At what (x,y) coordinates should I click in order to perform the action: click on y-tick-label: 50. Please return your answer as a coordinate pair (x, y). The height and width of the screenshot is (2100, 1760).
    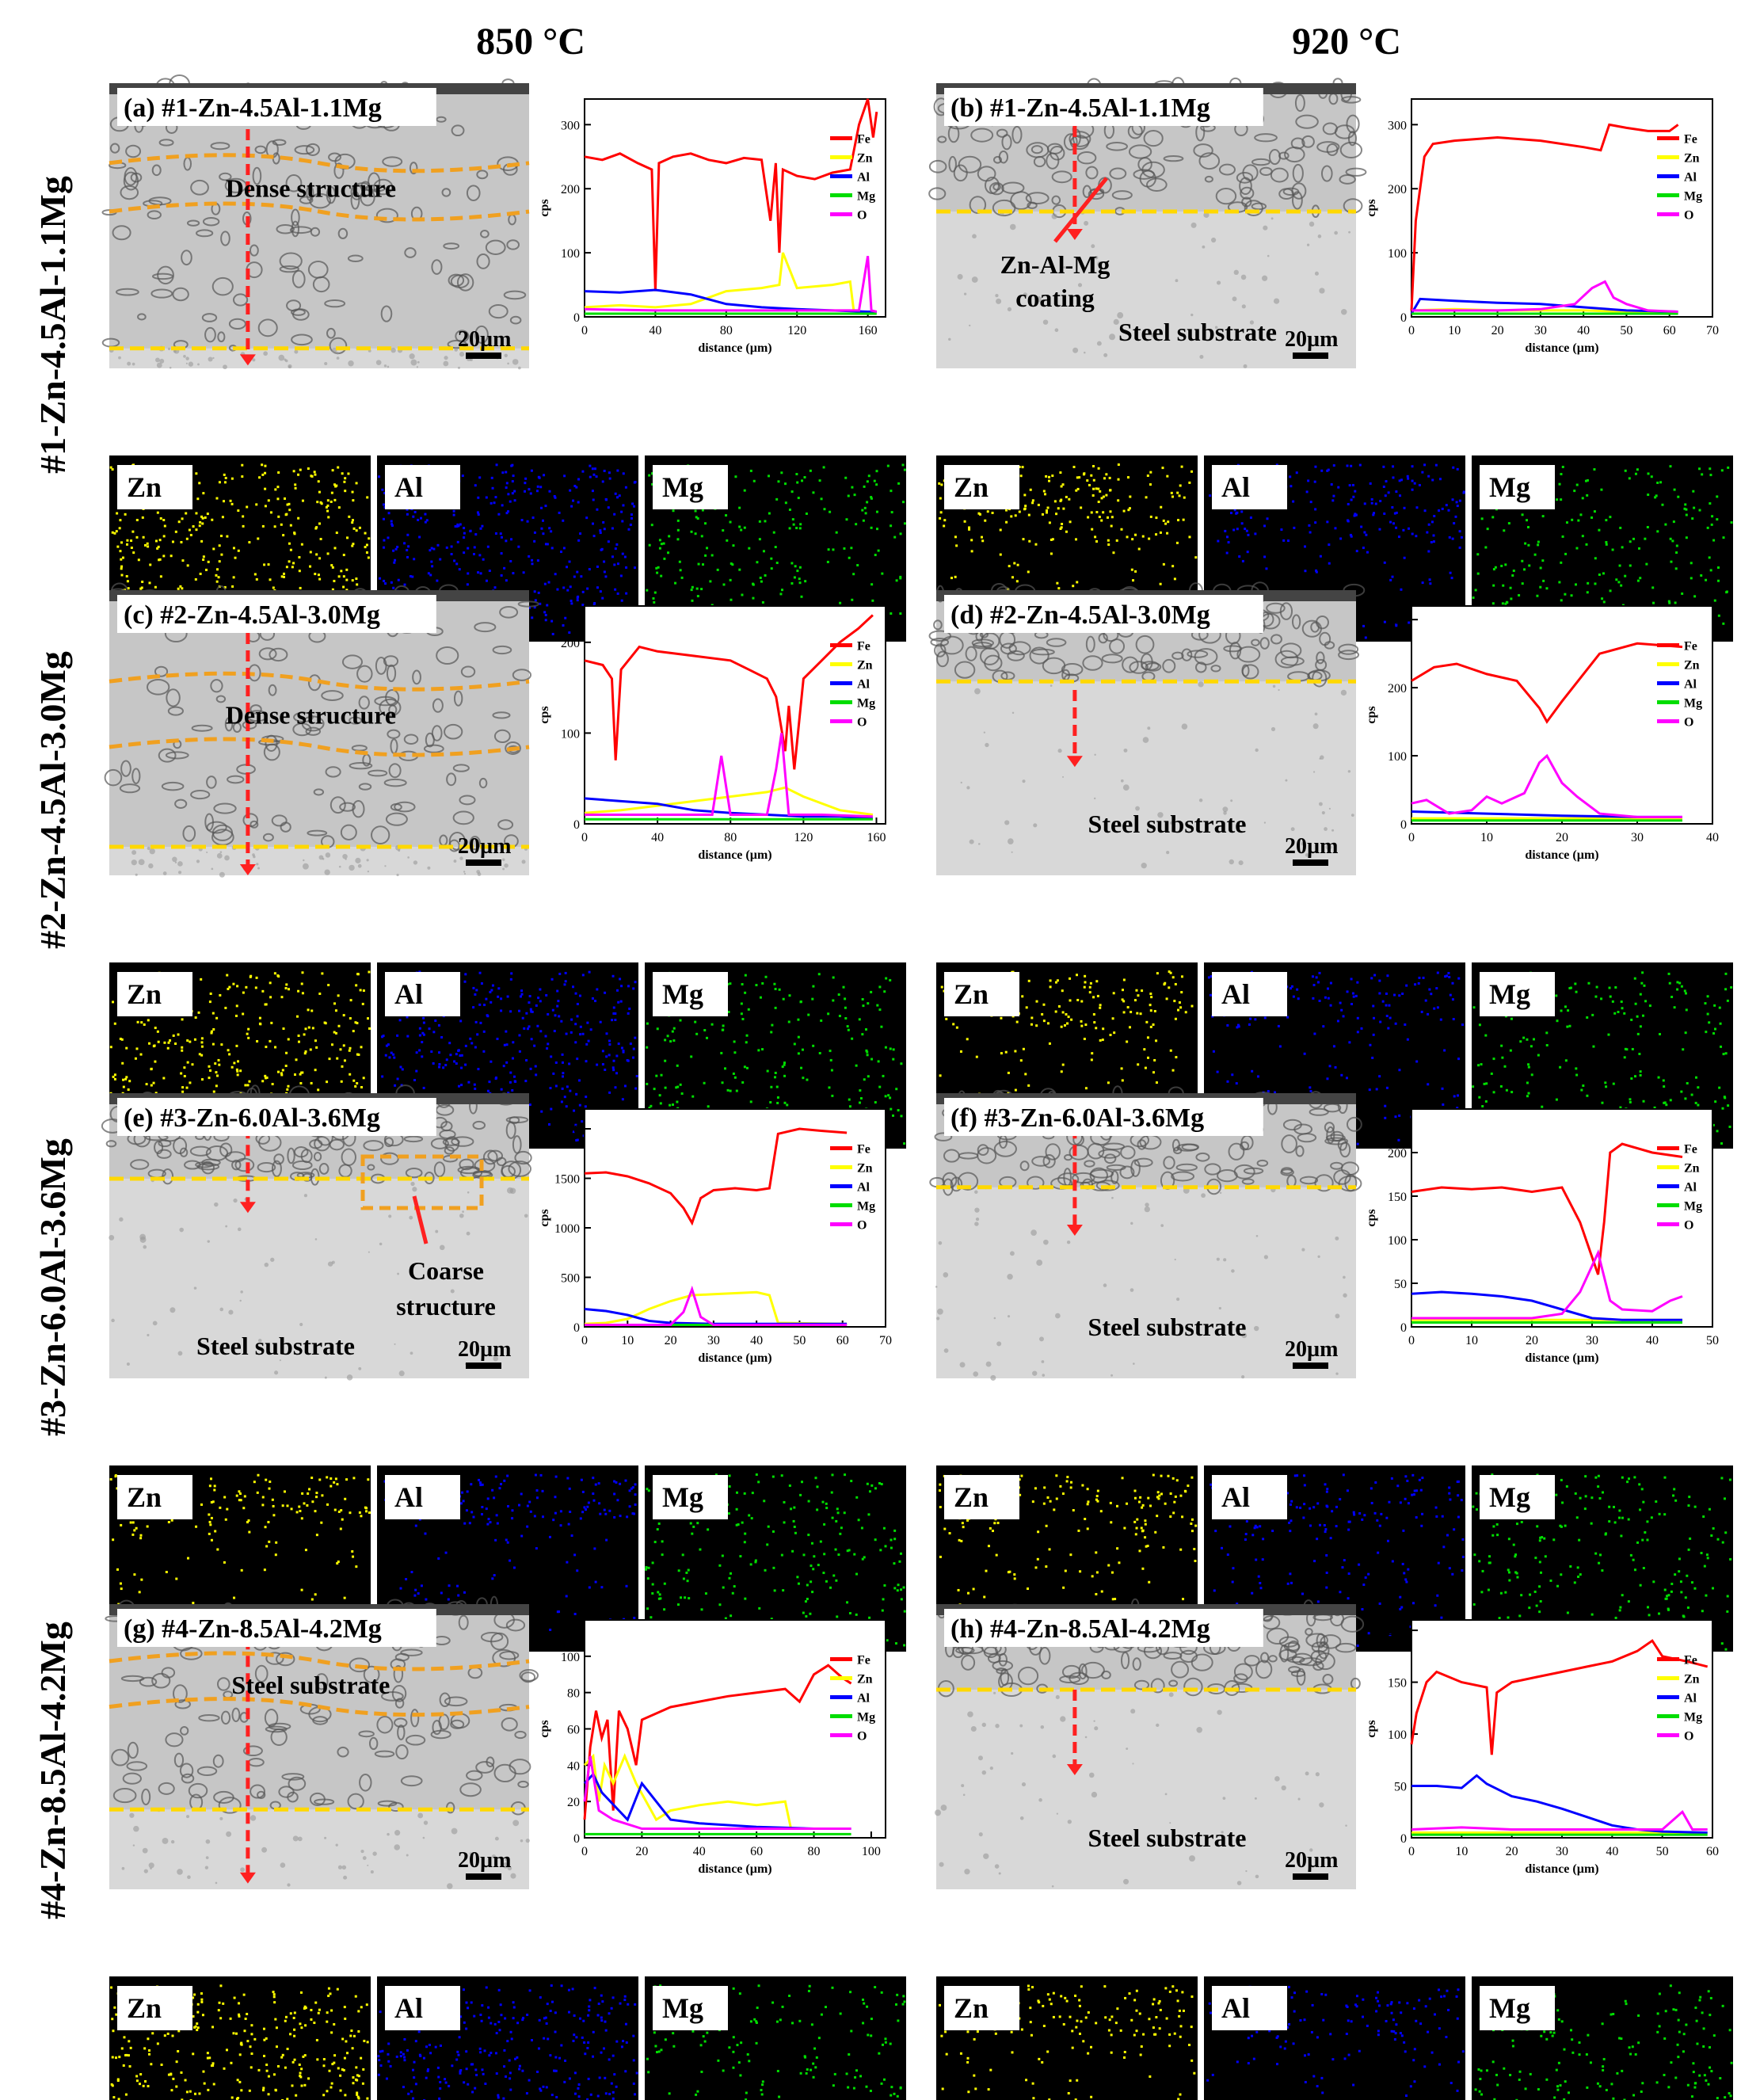
    Looking at the image, I should click on (1400, 1787).